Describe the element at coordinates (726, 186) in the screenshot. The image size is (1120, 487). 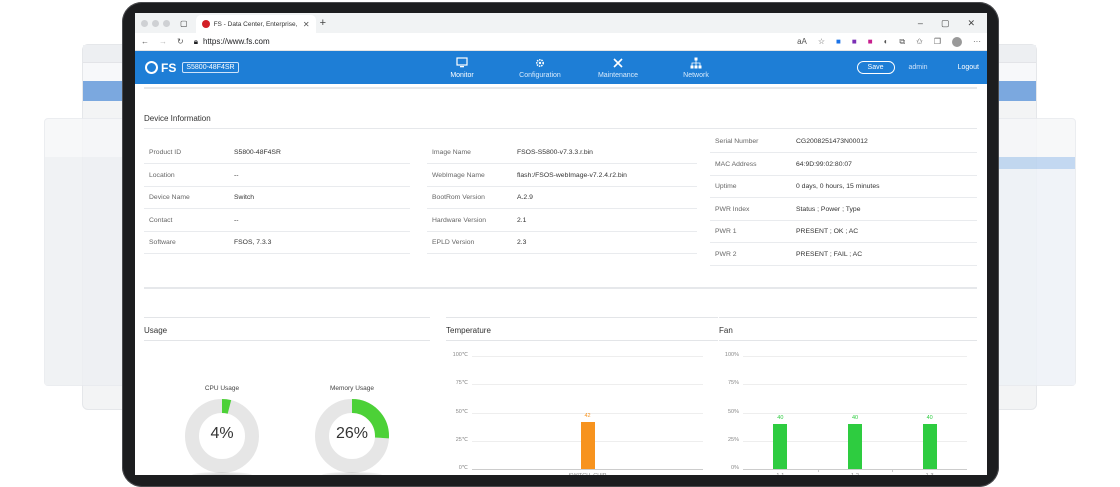
I see `info-label: Uptime` at that location.